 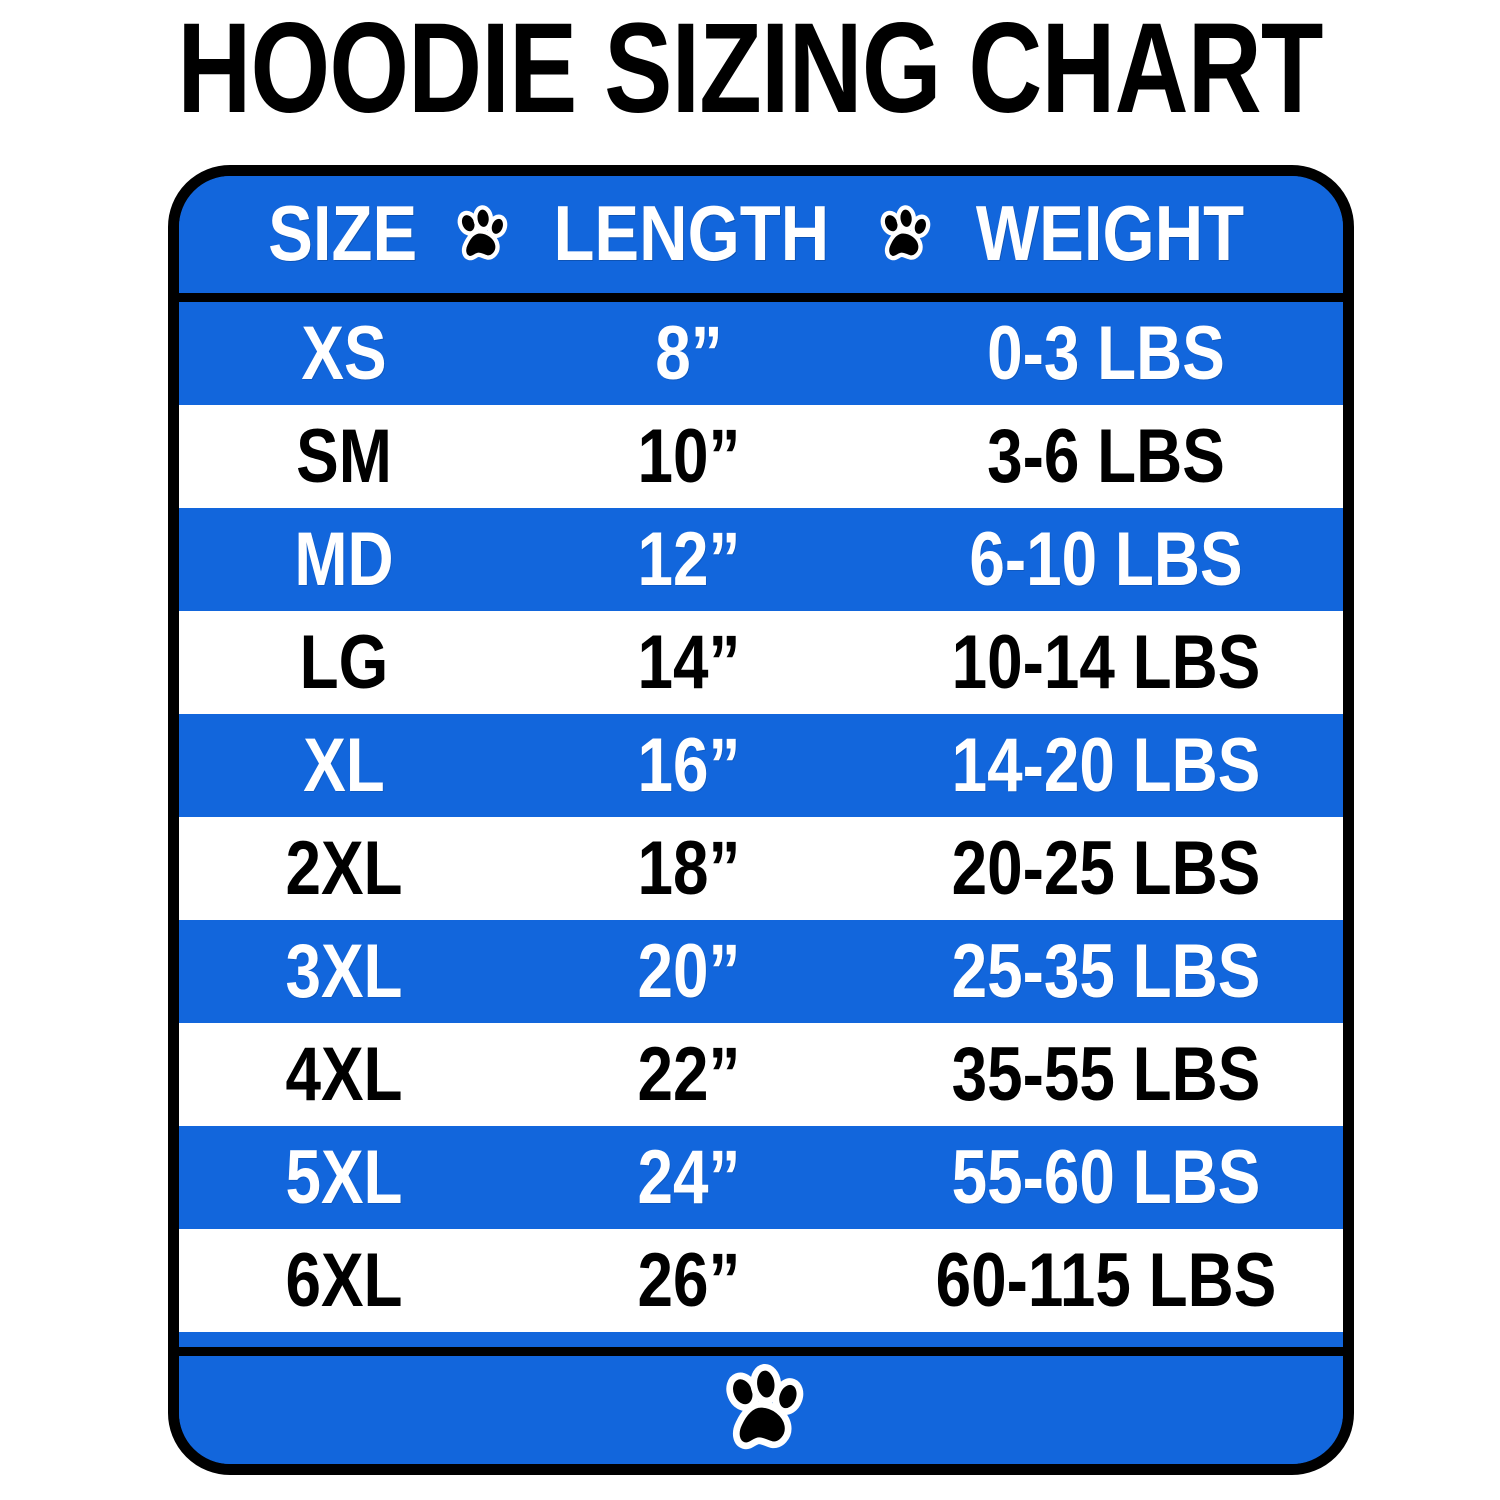 What do you see at coordinates (344, 662) in the screenshot?
I see `cell-size: LG` at bounding box center [344, 662].